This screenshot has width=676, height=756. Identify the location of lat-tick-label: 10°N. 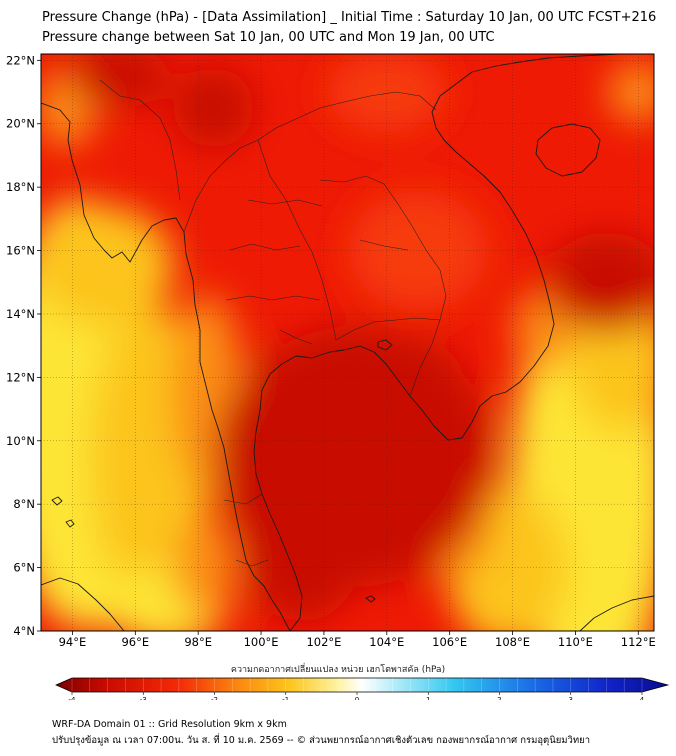
(20, 441).